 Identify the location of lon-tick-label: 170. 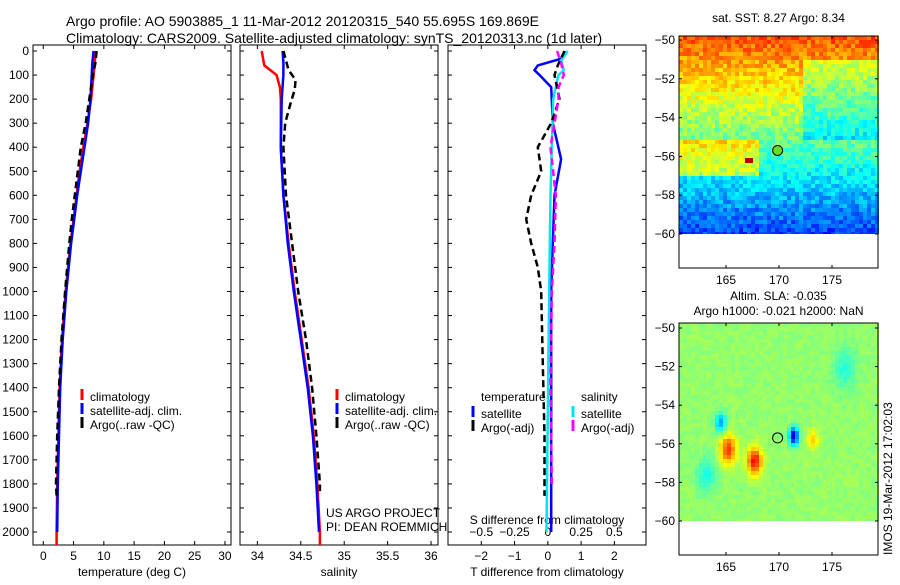
(779, 280).